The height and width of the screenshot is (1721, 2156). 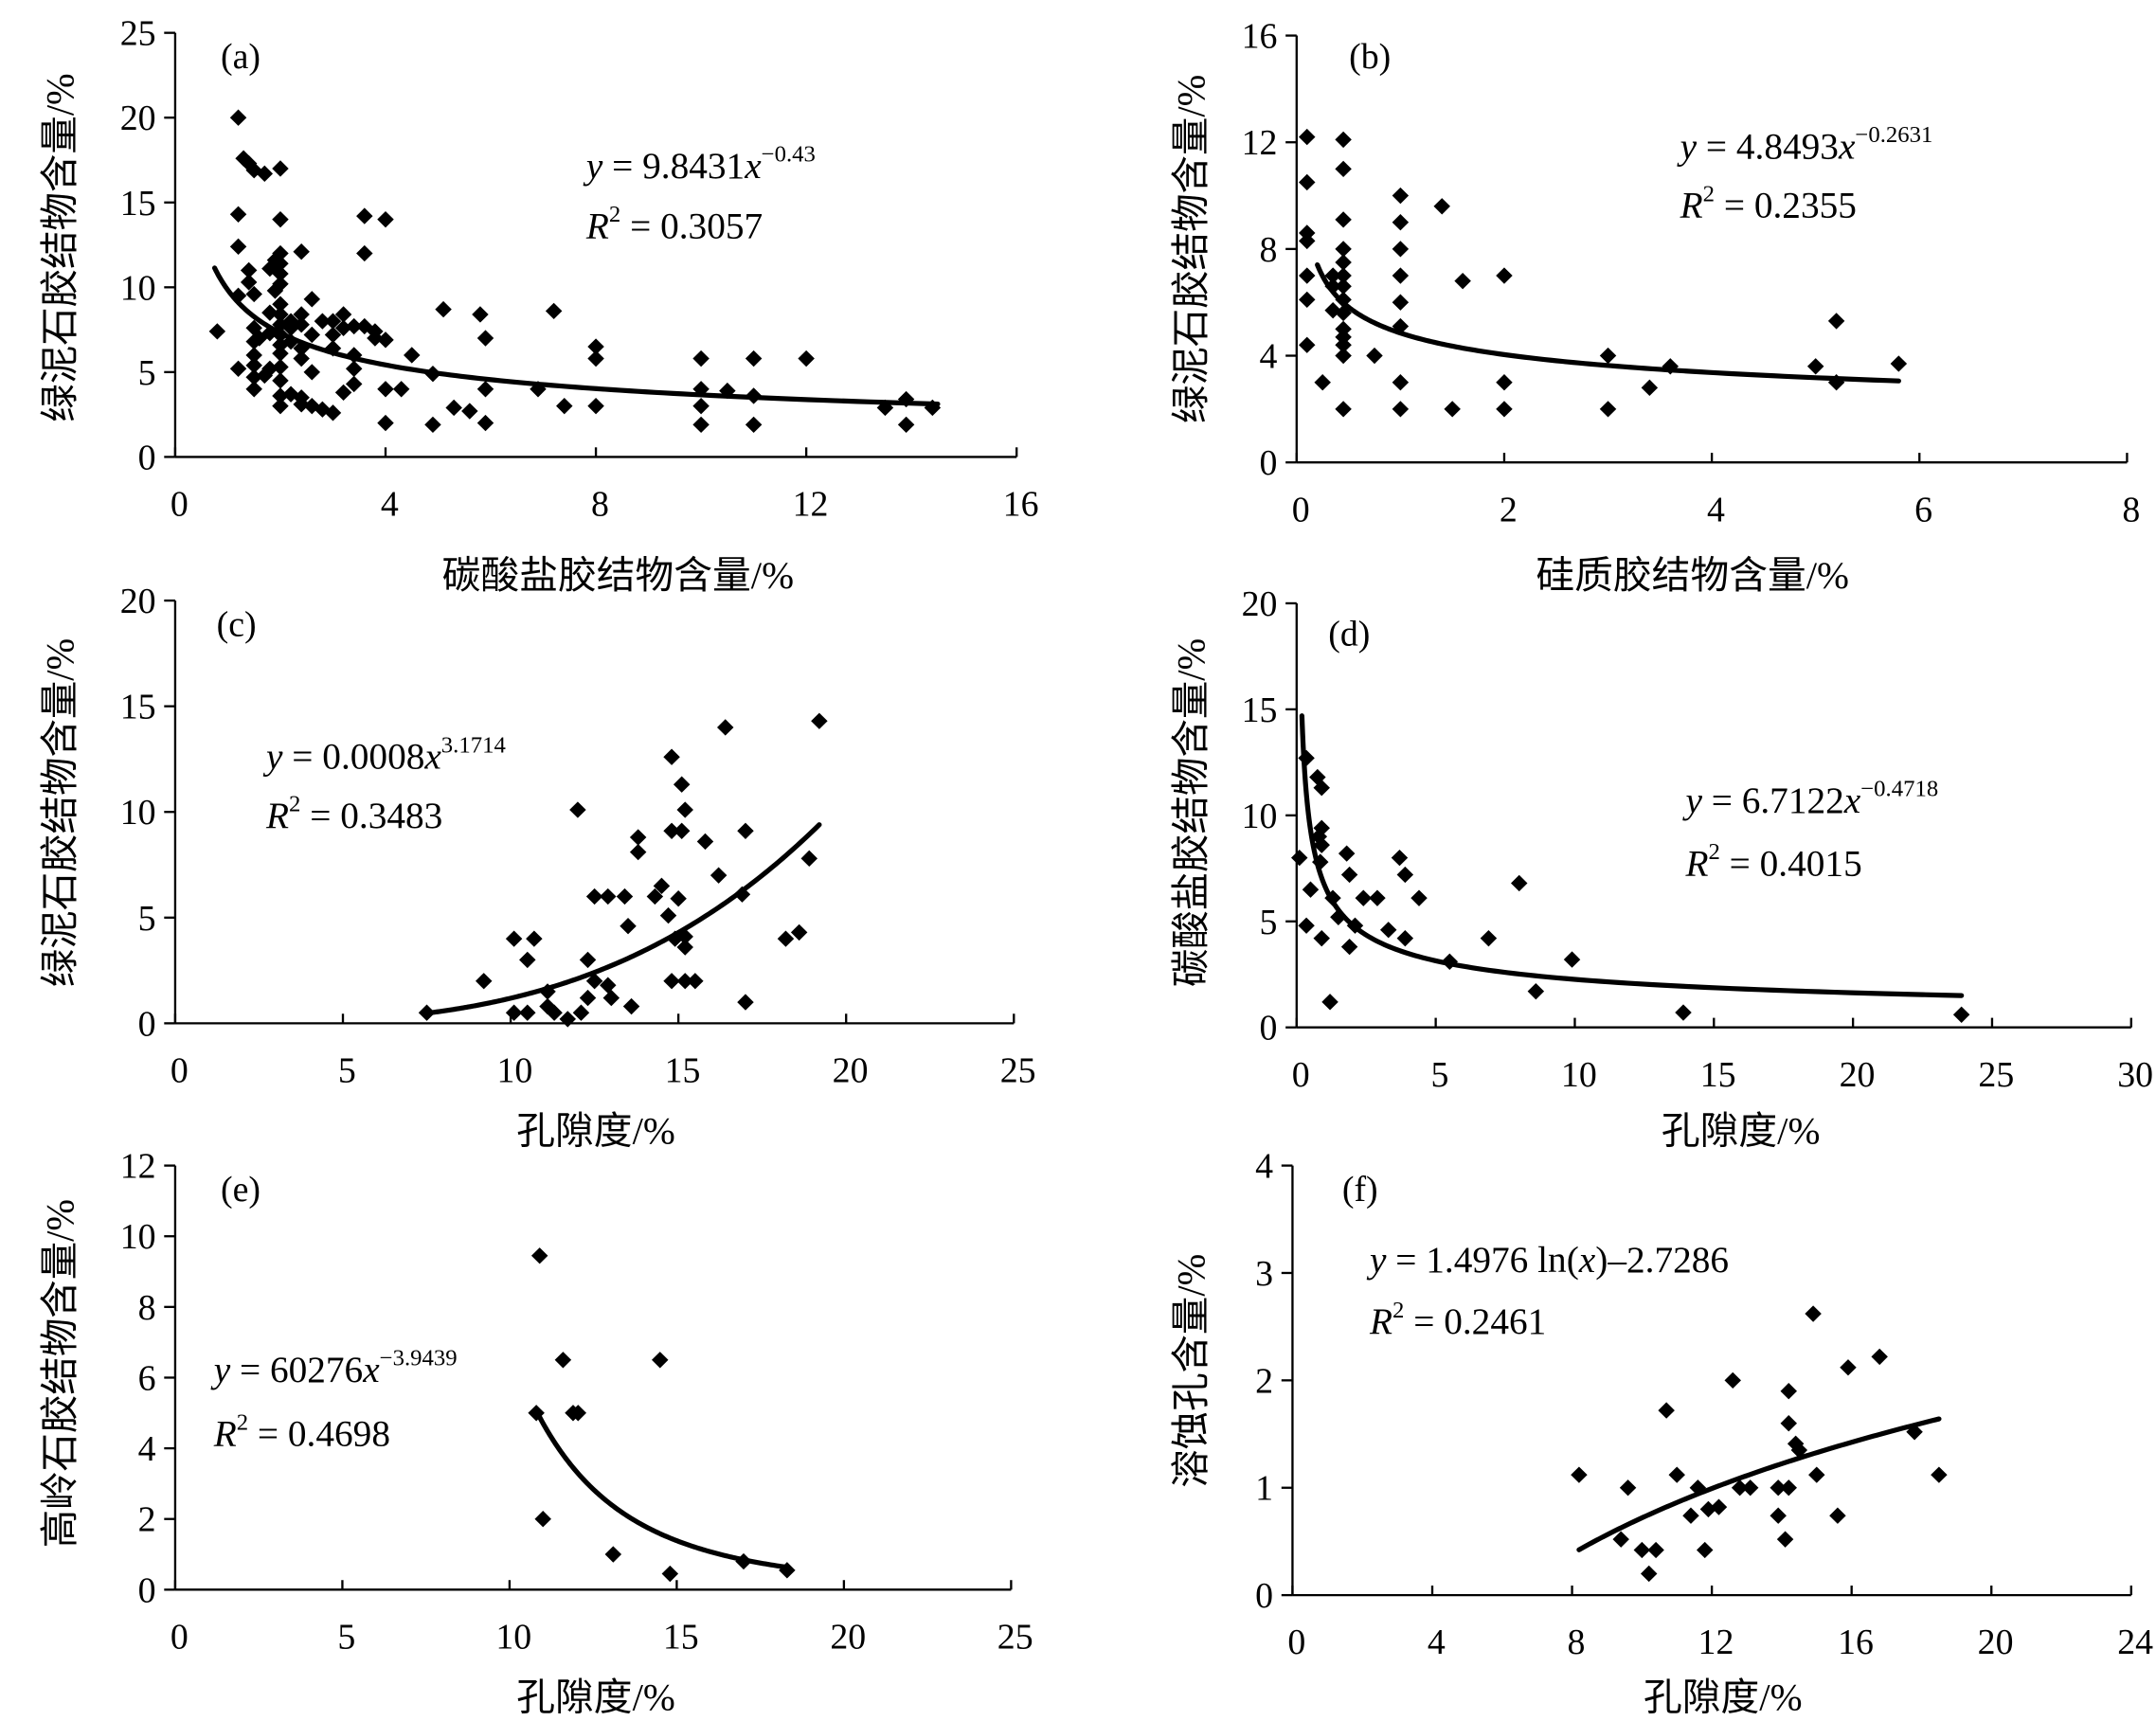 I want to click on x-tick-label: 15, so click(x=681, y=1638).